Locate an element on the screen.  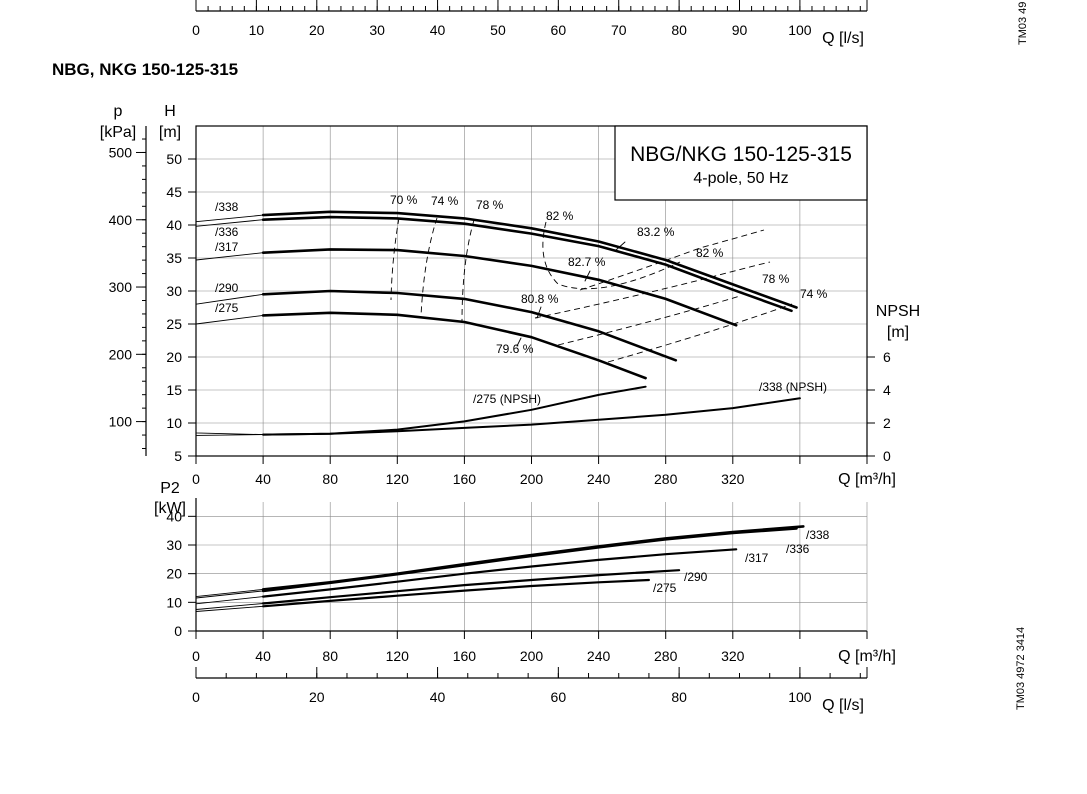
legend-subtitle: 4-pole, 50 Hz is located at coordinates (740, 178).